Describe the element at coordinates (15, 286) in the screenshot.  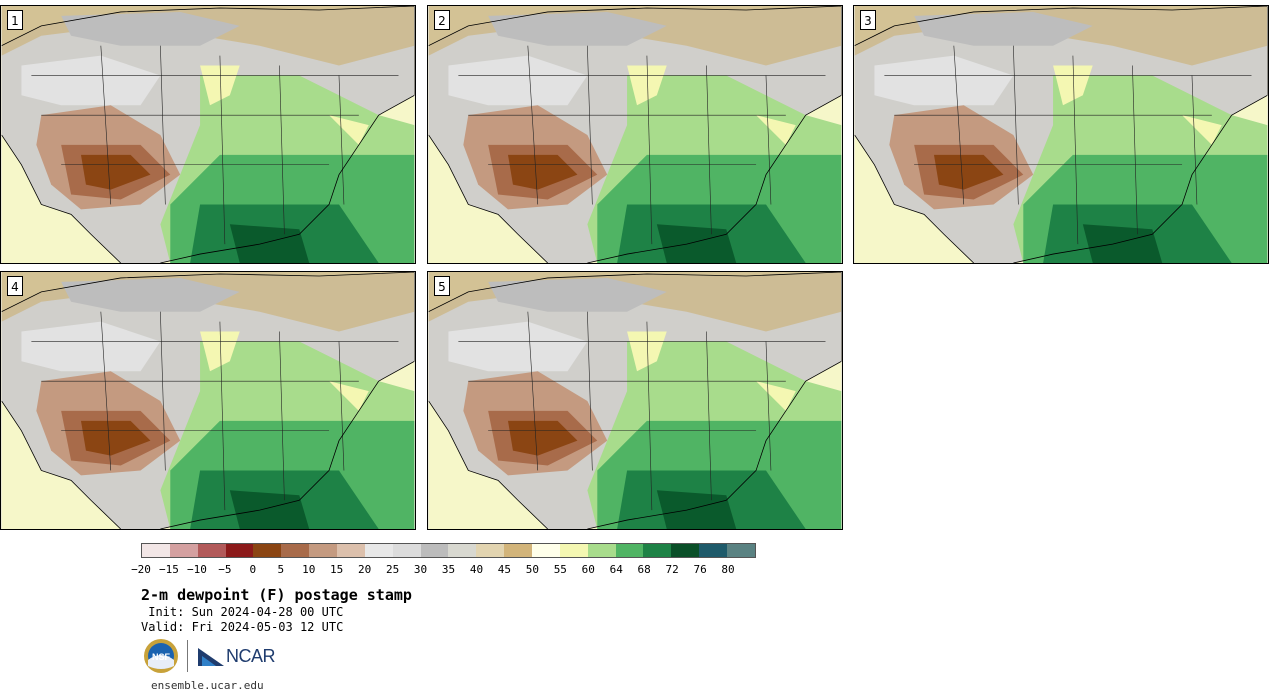
I see `panel-label: 4` at that location.